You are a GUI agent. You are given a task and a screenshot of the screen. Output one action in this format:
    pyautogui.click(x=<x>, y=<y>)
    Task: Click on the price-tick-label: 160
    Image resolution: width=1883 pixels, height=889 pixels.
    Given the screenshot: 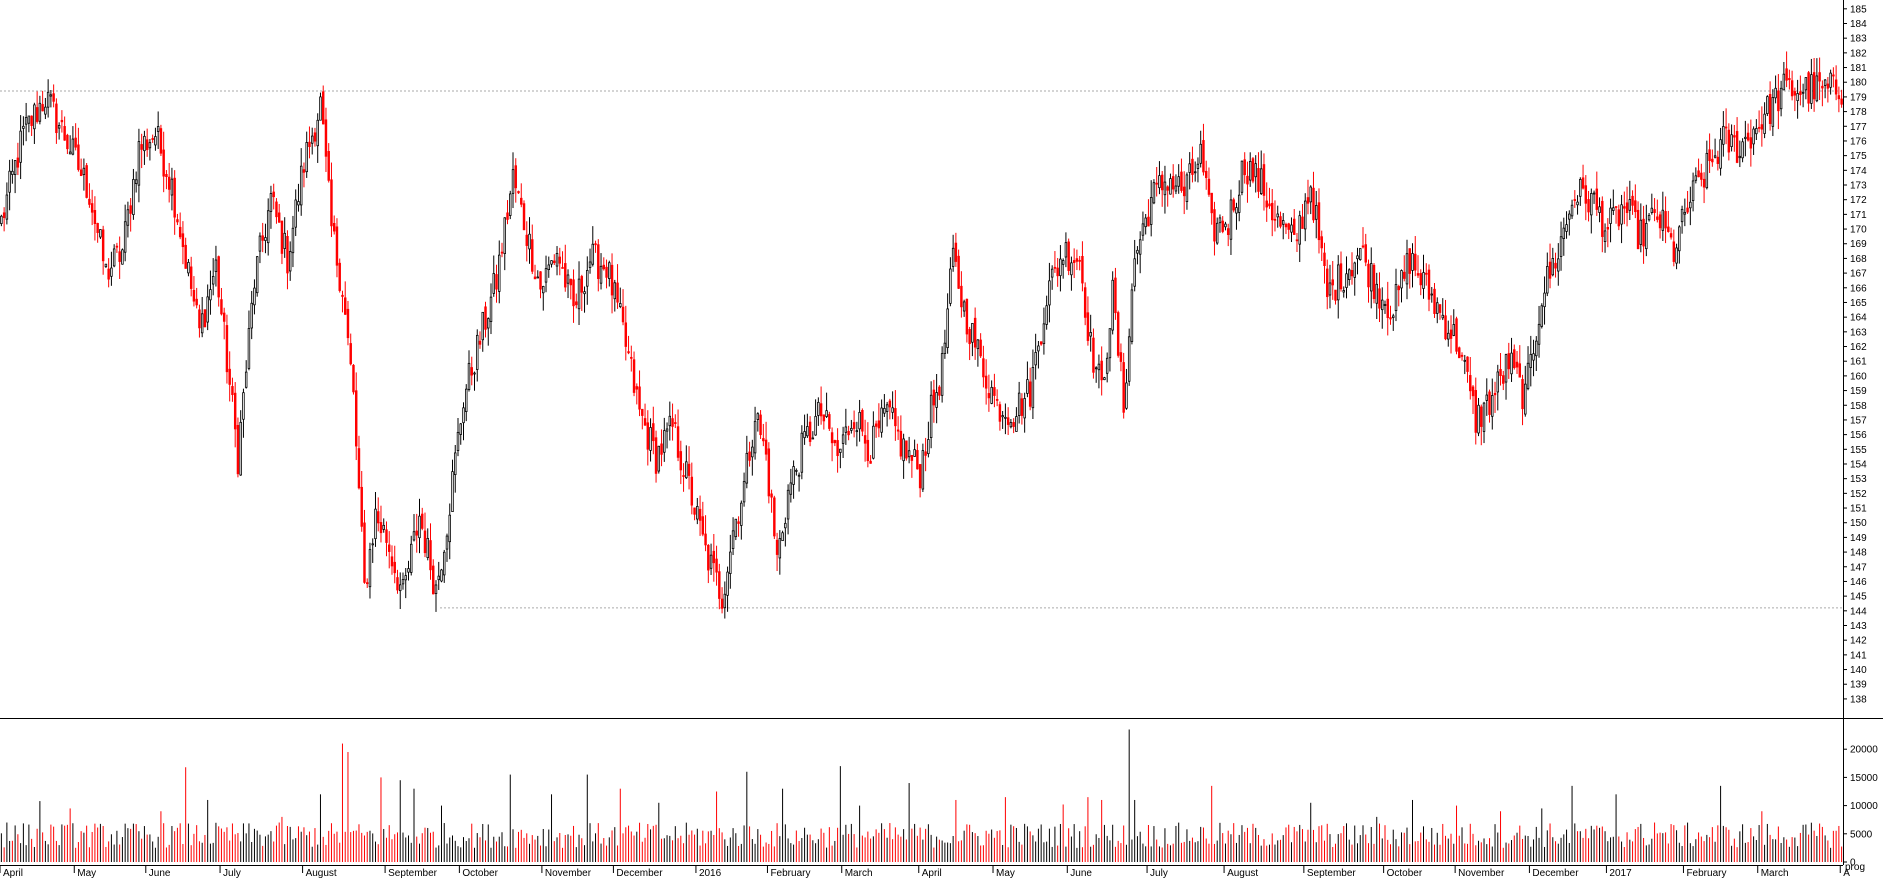 What is the action you would take?
    pyautogui.click(x=1858, y=376)
    